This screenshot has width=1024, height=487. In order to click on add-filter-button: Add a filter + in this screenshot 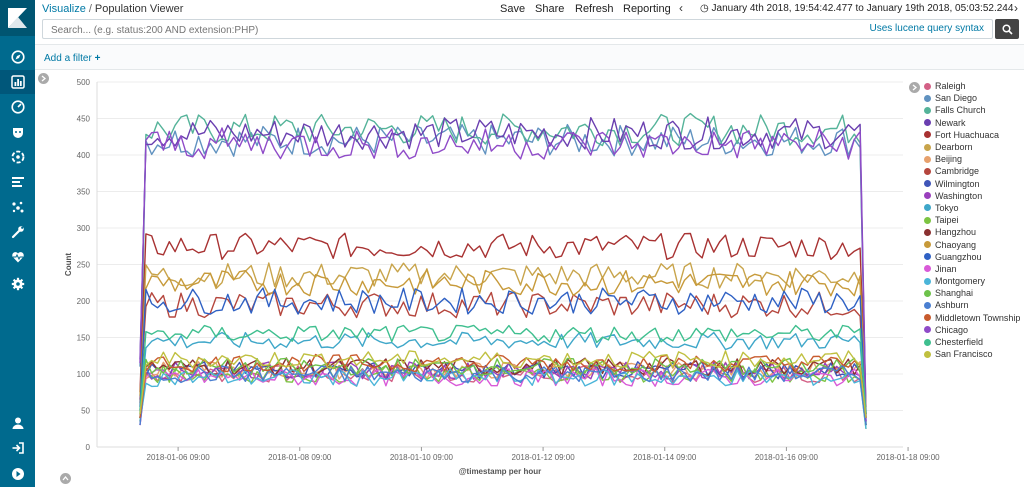, I will do `click(72, 58)`.